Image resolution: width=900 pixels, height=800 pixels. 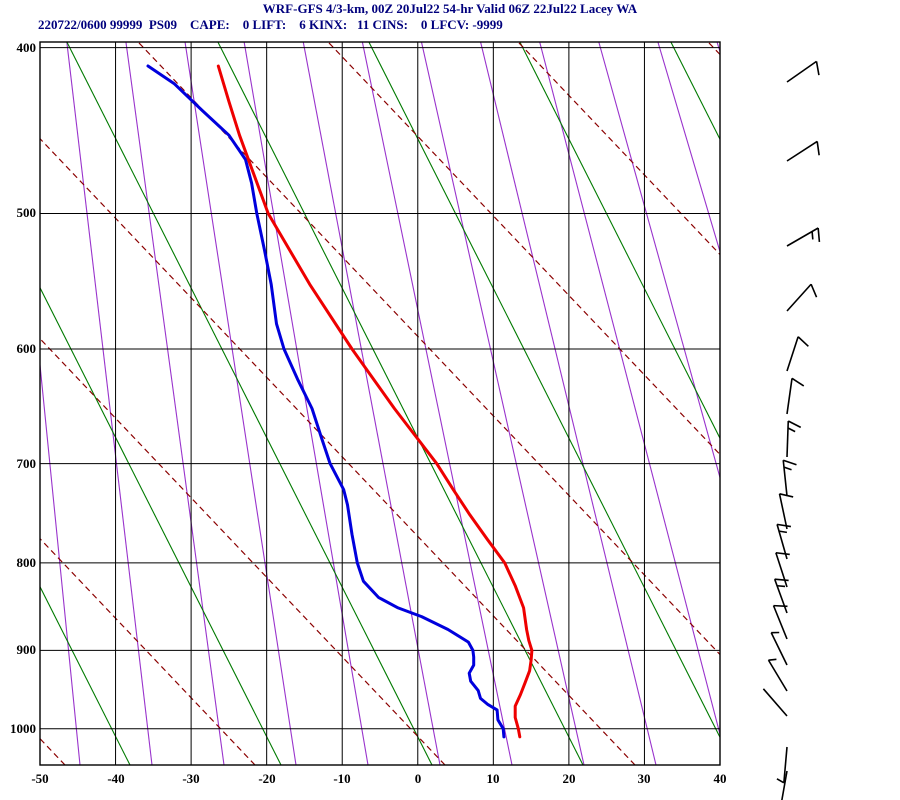 I want to click on temp-axis-label: -20, so click(x=267, y=778).